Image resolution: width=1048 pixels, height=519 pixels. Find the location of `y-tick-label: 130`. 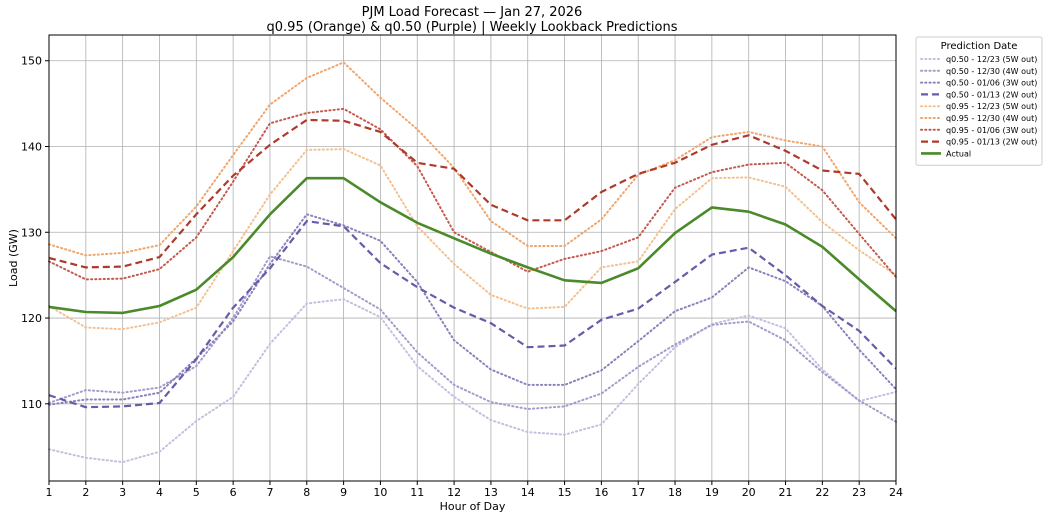

y-tick-label: 130 is located at coordinates (31, 232).